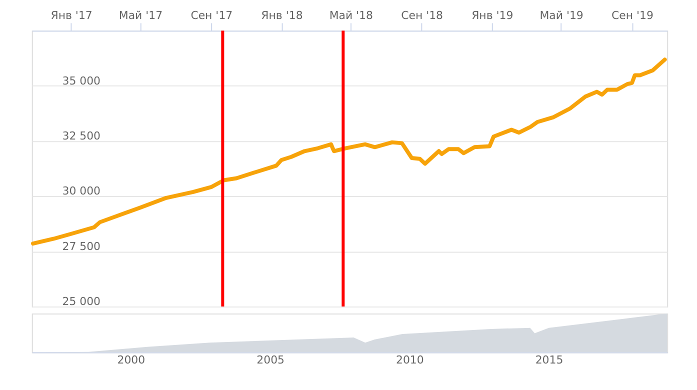 The height and width of the screenshot is (390, 697). Describe the element at coordinates (81, 246) in the screenshot. I see `y-tick-label: 27 500` at that location.